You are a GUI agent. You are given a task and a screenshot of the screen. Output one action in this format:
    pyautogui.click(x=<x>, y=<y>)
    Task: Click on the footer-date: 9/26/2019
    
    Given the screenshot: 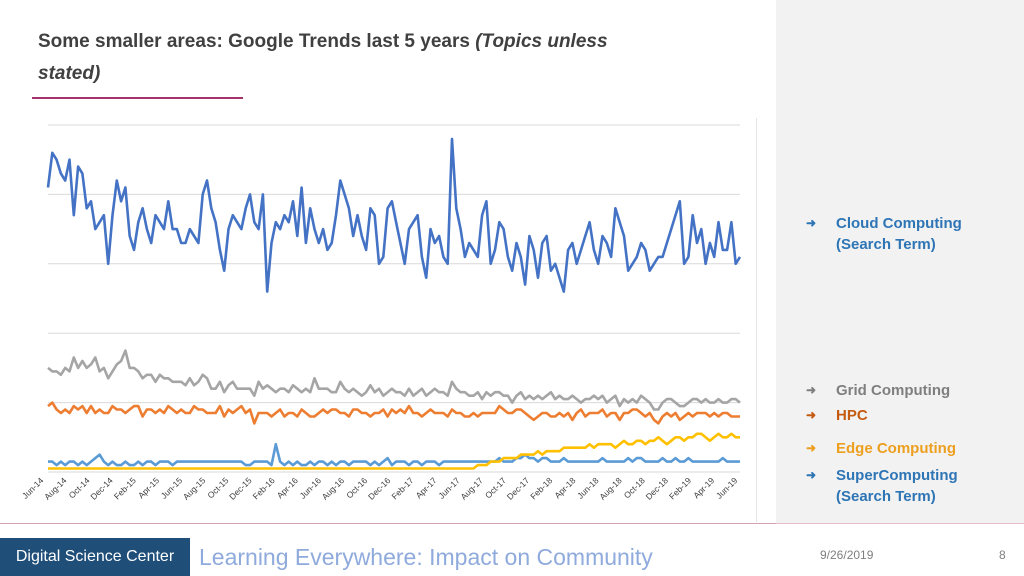 What is the action you would take?
    pyautogui.click(x=847, y=555)
    